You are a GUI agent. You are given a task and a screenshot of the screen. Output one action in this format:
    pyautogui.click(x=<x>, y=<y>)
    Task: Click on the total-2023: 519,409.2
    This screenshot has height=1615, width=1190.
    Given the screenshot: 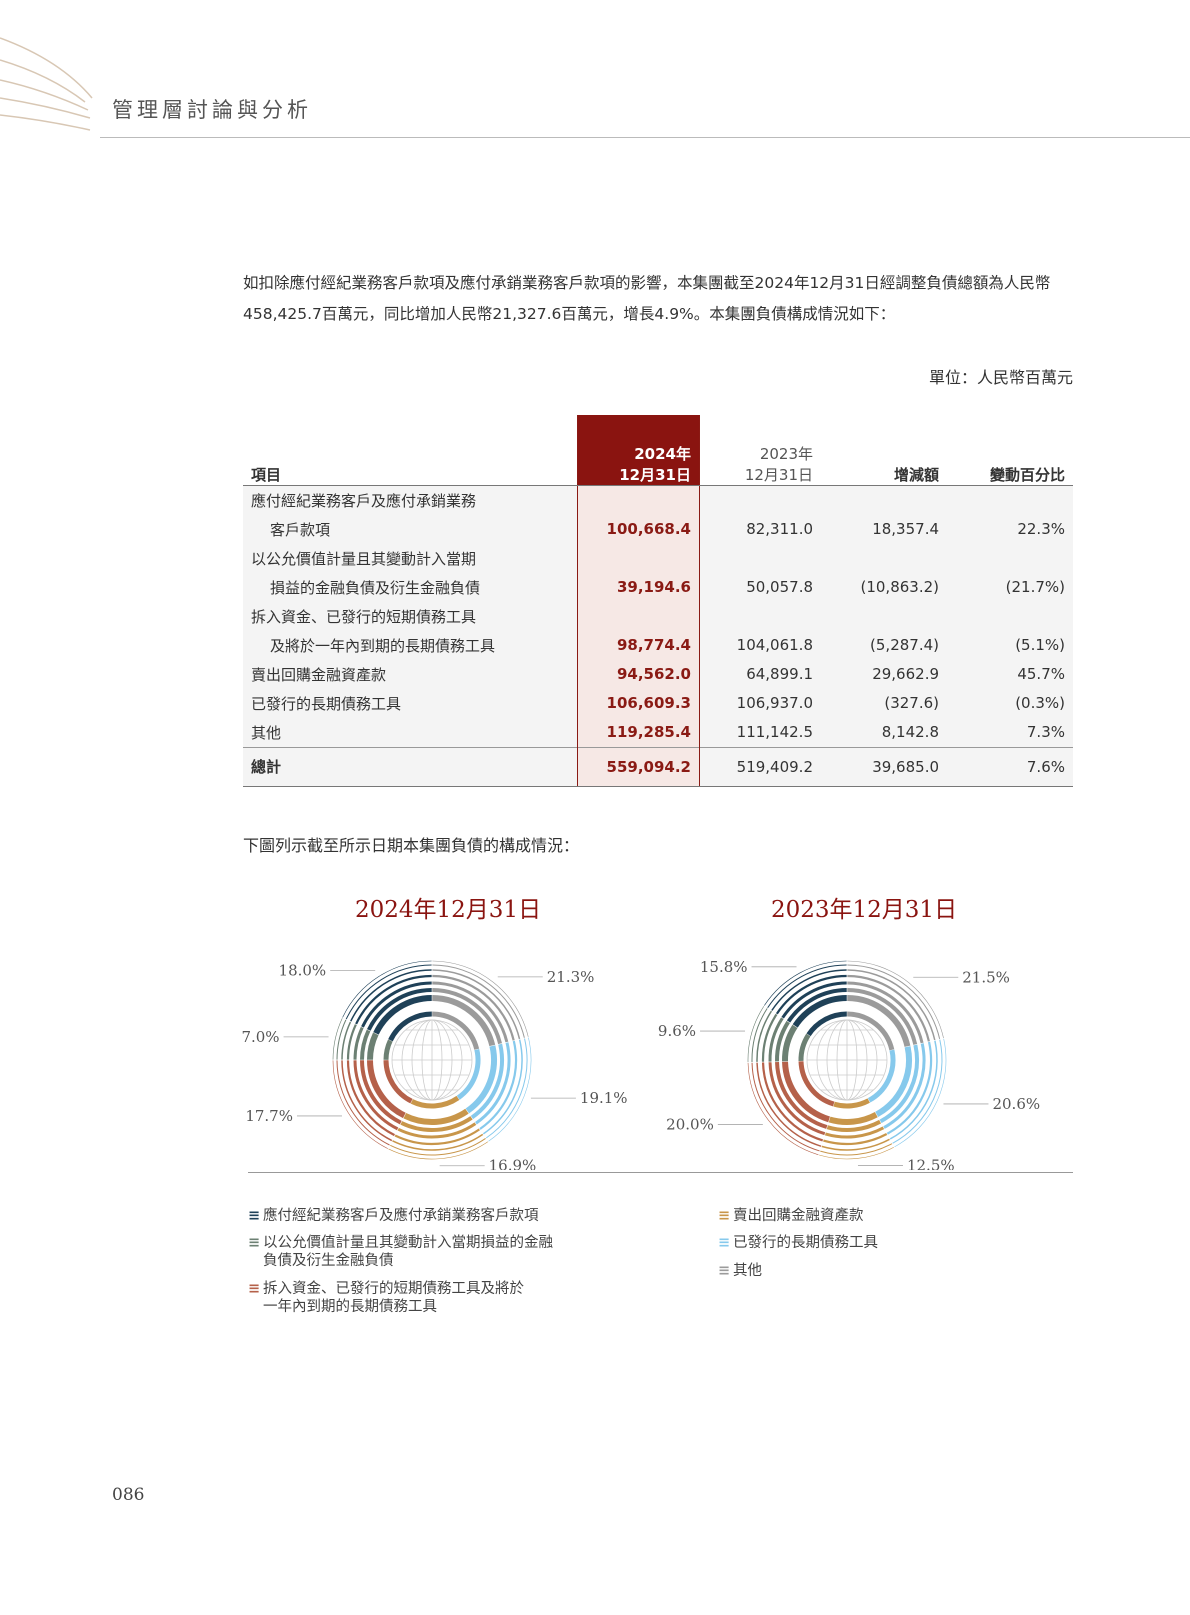 What is the action you would take?
    pyautogui.click(x=760, y=766)
    